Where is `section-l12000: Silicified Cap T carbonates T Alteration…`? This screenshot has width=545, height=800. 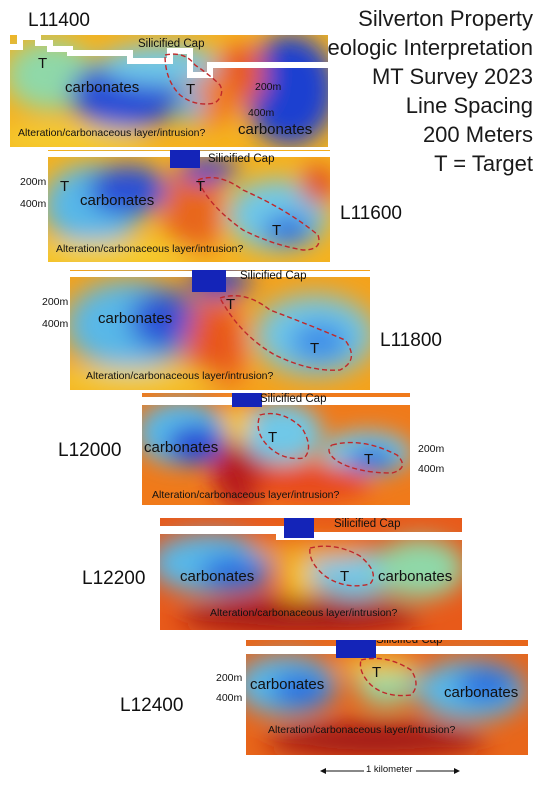 section-l12000: Silicified Cap T carbonates T Alteration… is located at coordinates (276, 449).